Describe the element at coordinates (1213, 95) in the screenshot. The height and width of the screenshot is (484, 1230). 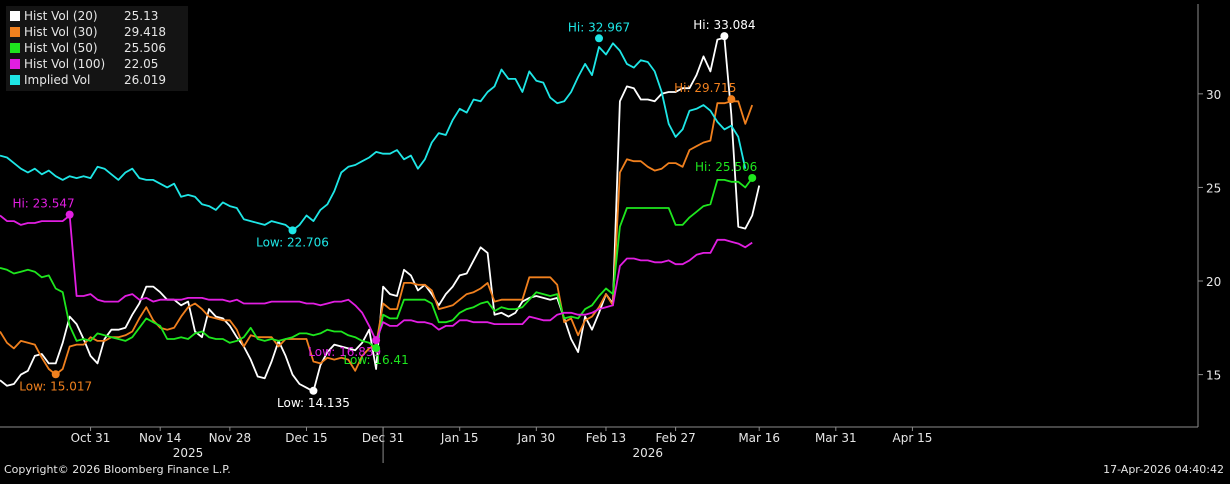
I see `y-tick-label: 30` at that location.